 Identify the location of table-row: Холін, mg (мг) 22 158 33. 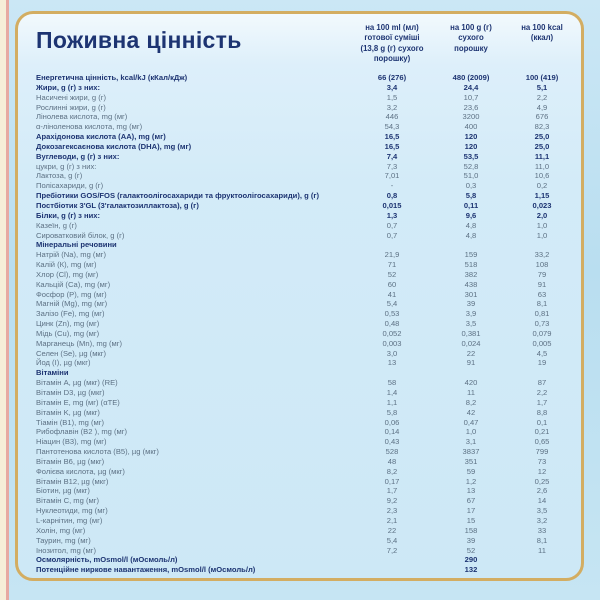
(303, 531).